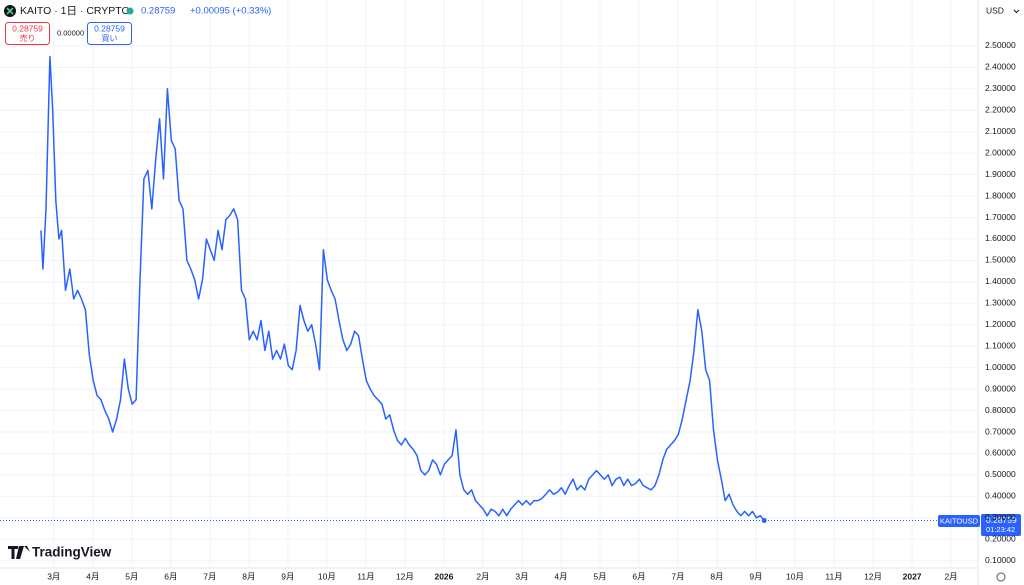  Describe the element at coordinates (1000, 88) in the screenshot. I see `y-tick-label: 2.30000` at that location.